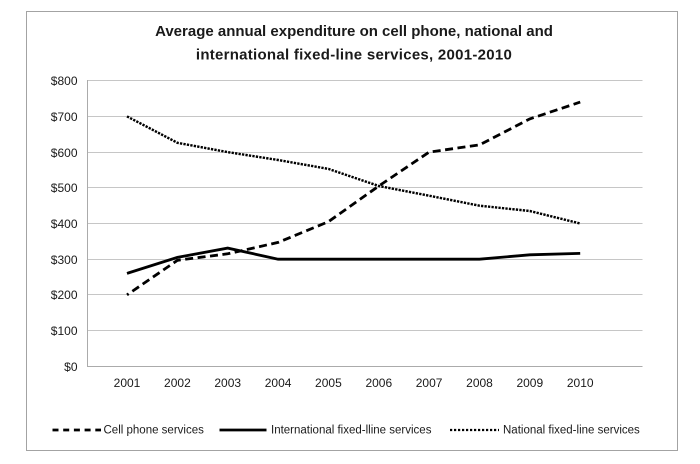  Describe the element at coordinates (127, 383) in the screenshot. I see `svg-text: 2001` at that location.